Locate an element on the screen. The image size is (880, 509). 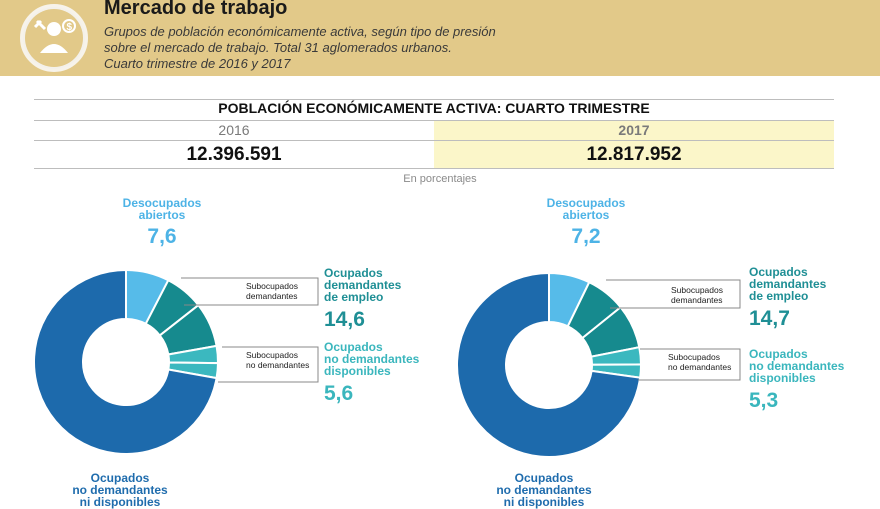
units-note: En porcentajes is located at coordinates (440, 179).